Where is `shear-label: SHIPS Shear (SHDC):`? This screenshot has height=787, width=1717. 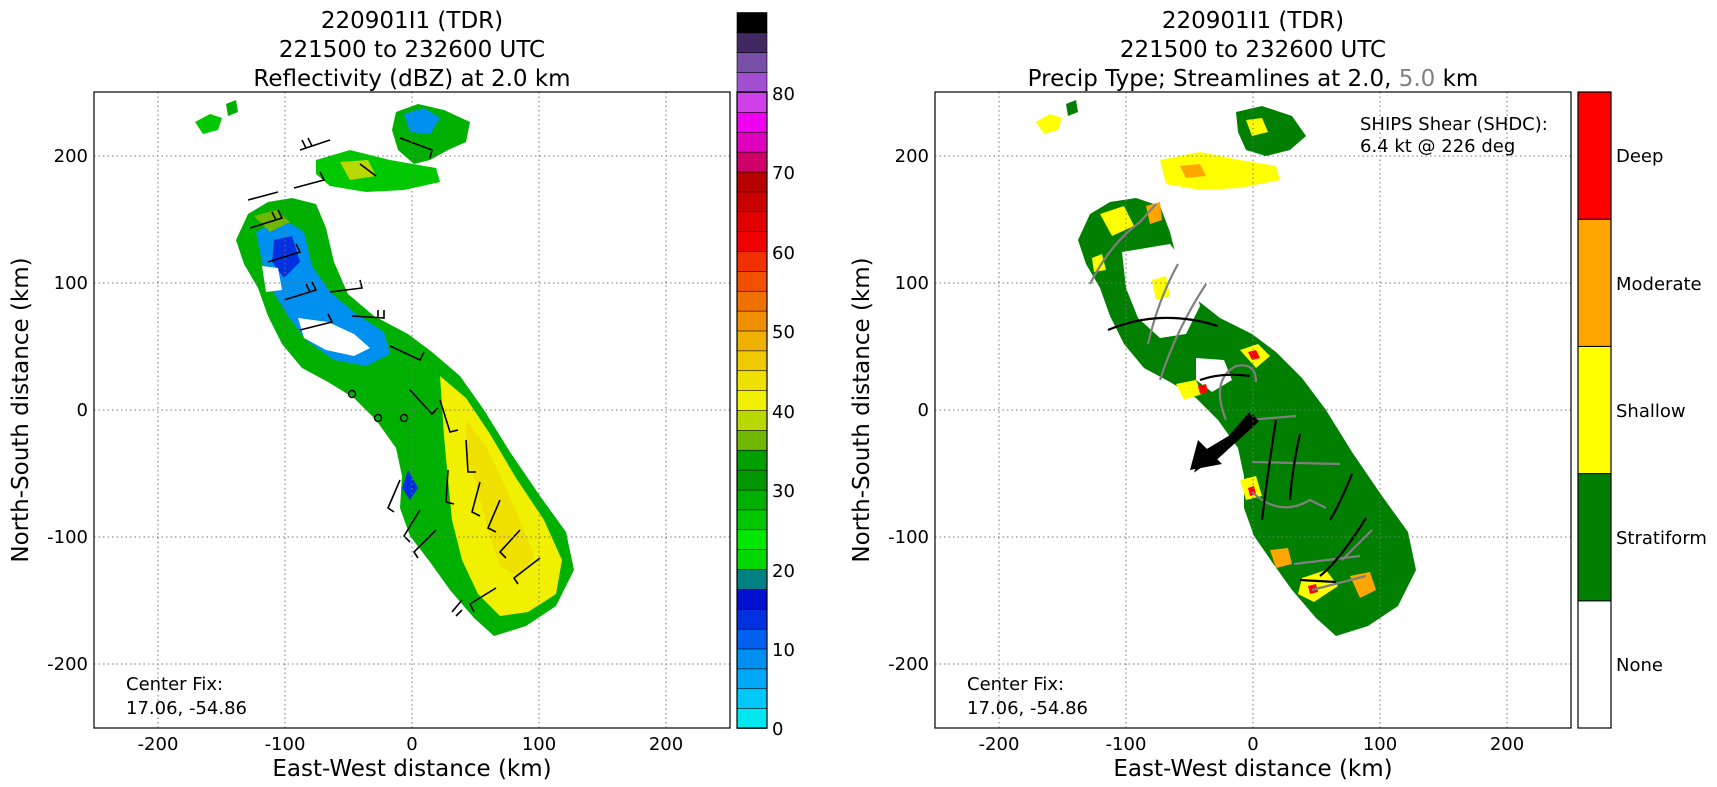 shear-label: SHIPS Shear (SHDC): is located at coordinates (1454, 124).